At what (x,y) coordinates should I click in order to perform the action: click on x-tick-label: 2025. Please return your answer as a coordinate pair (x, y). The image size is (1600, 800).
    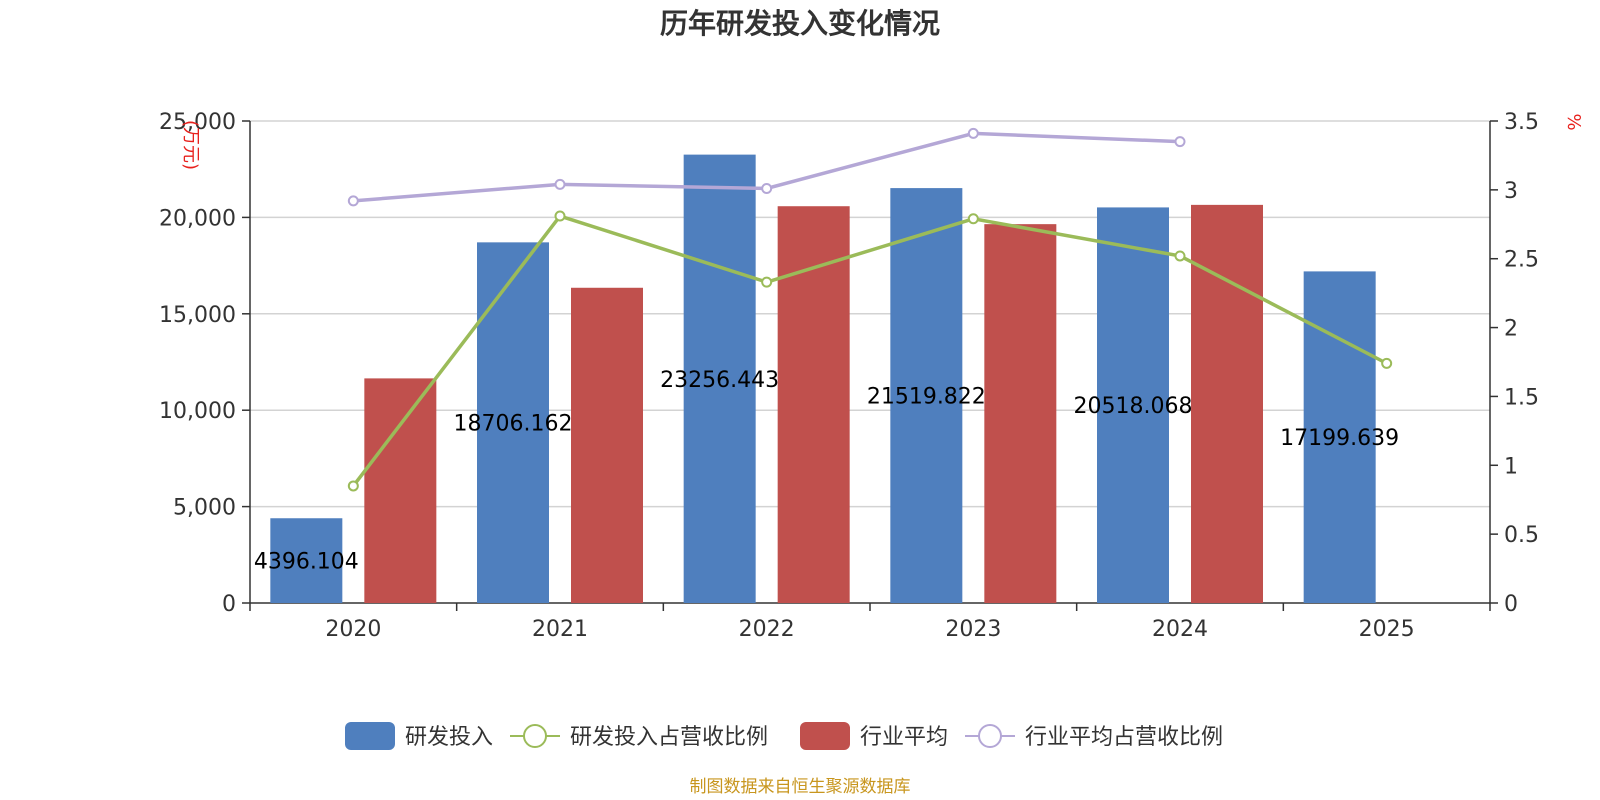
    Looking at the image, I should click on (1387, 629).